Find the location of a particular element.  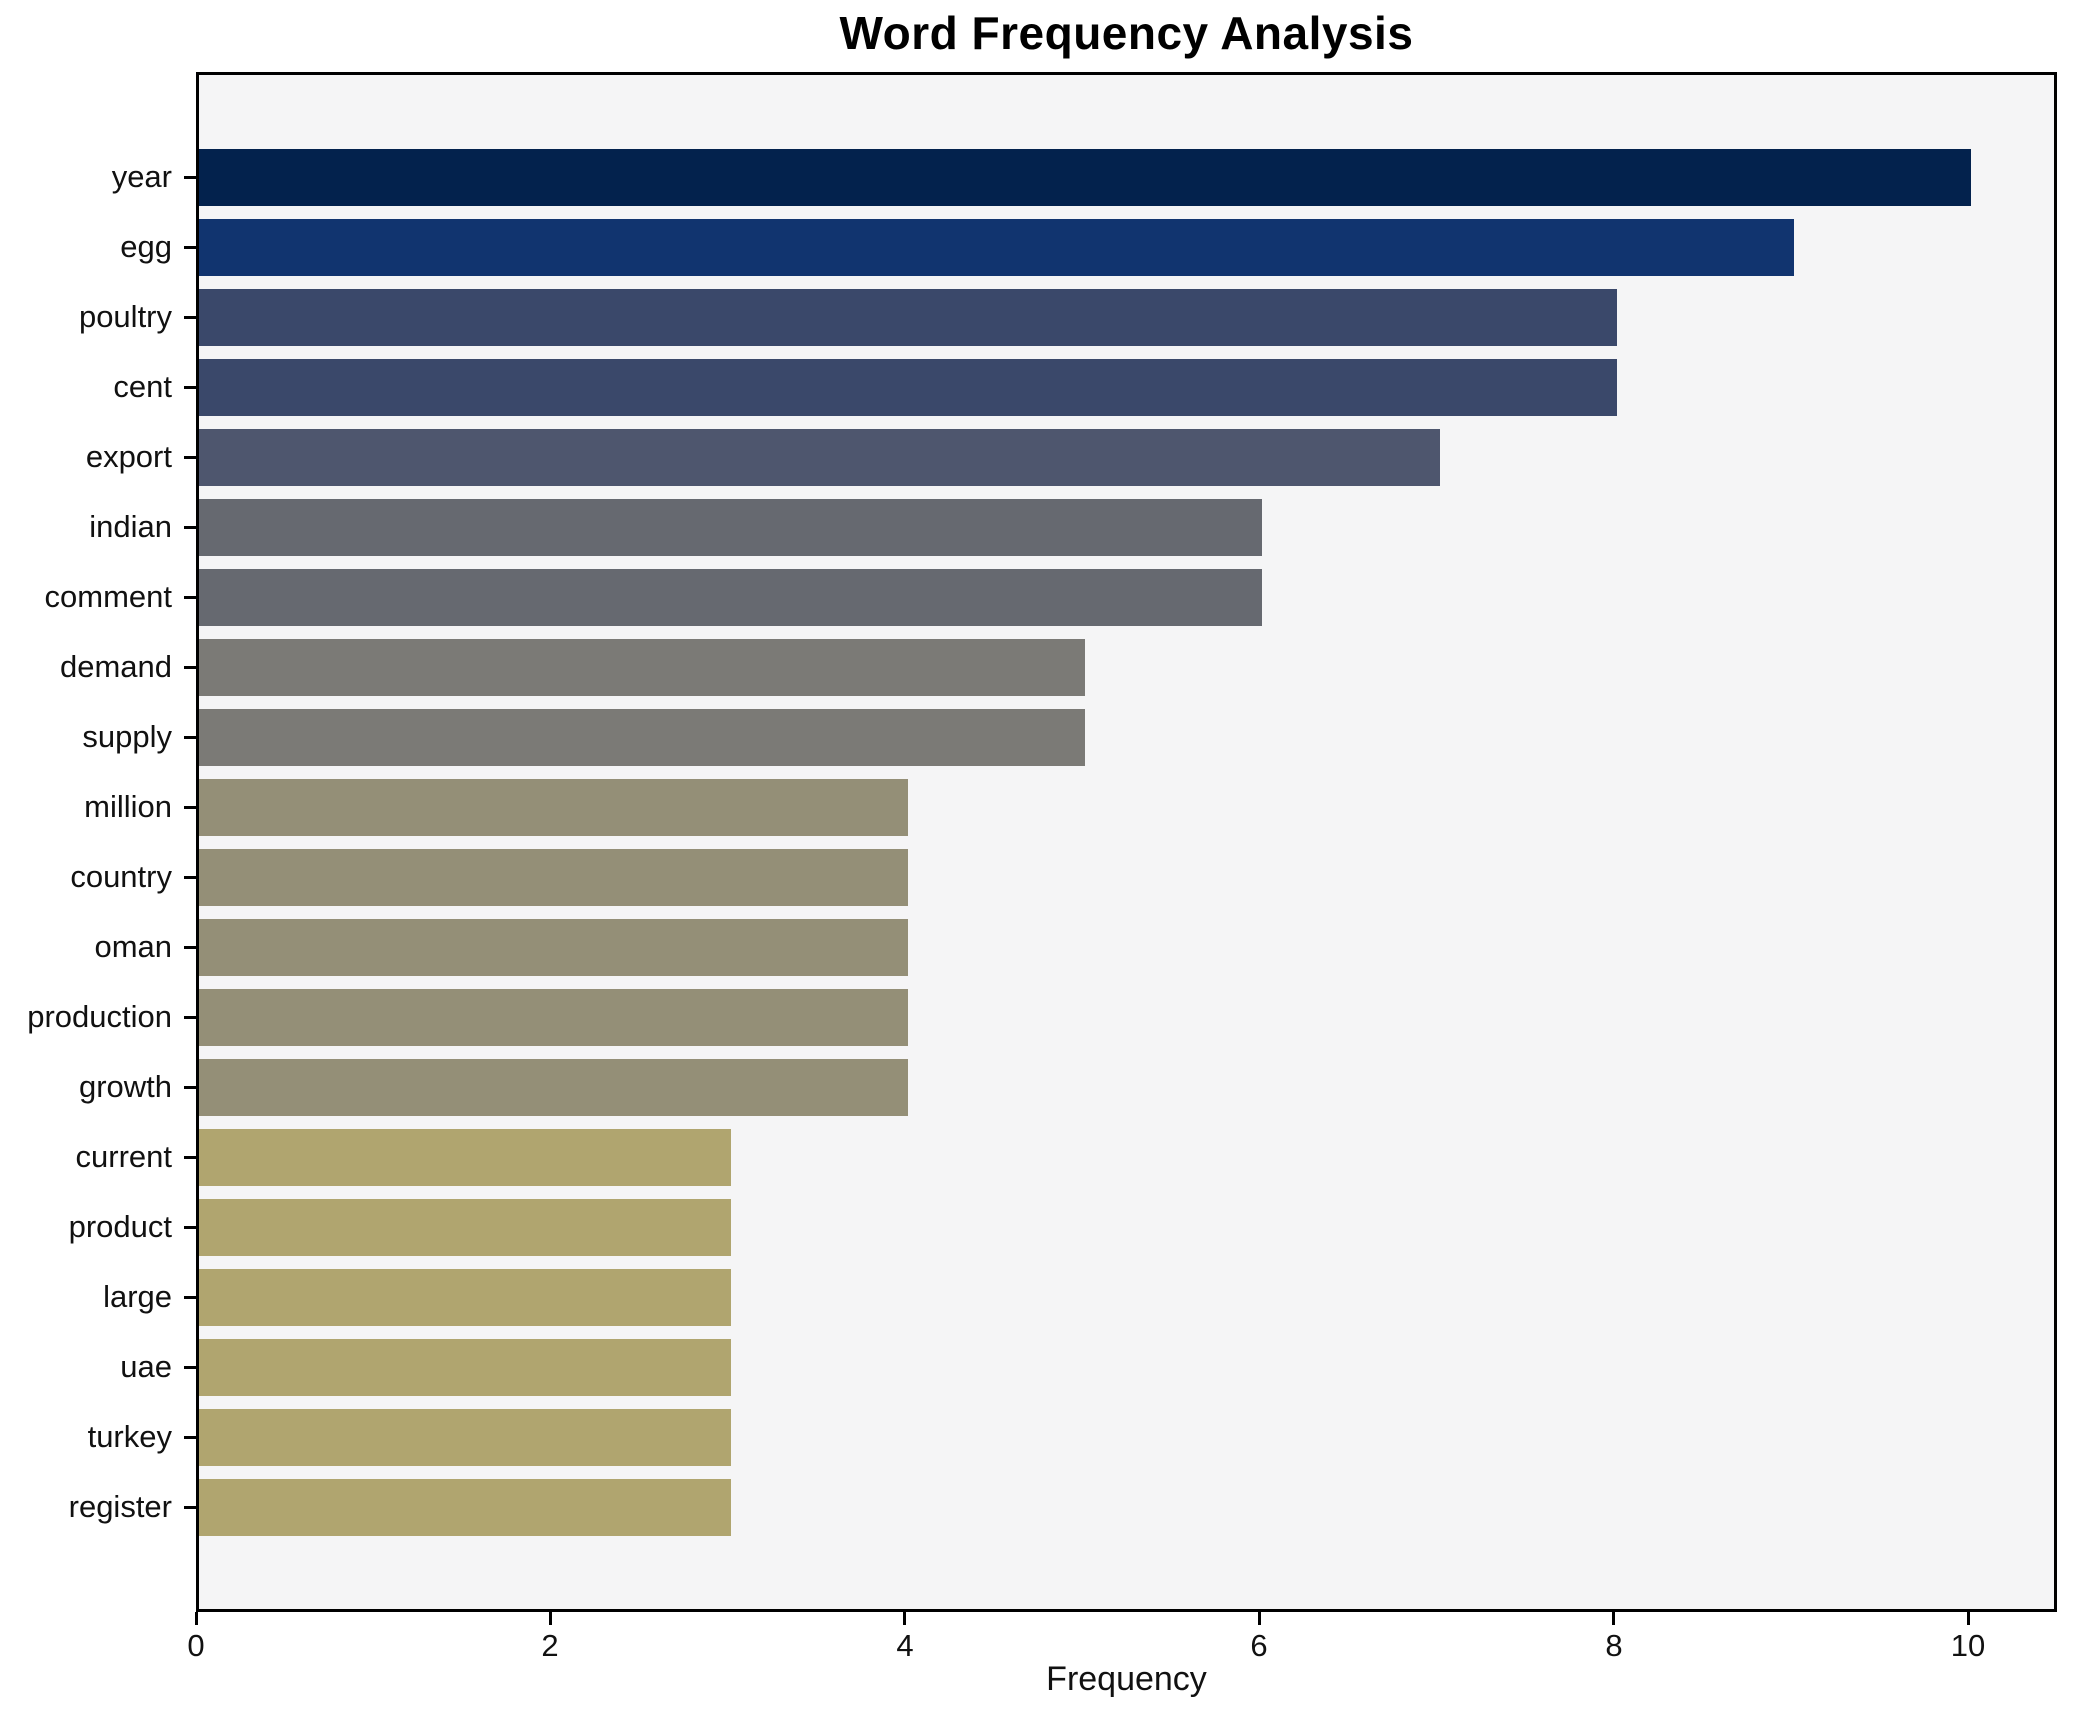

bar-current is located at coordinates (465, 1157).